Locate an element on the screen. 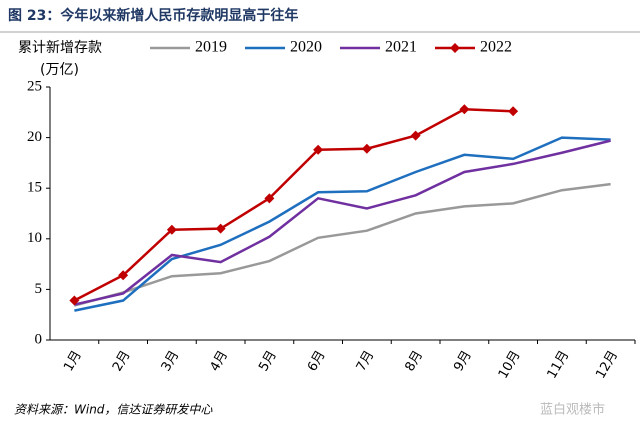 The width and height of the screenshot is (640, 433). x-tick-label: 10月 is located at coordinates (510, 364).